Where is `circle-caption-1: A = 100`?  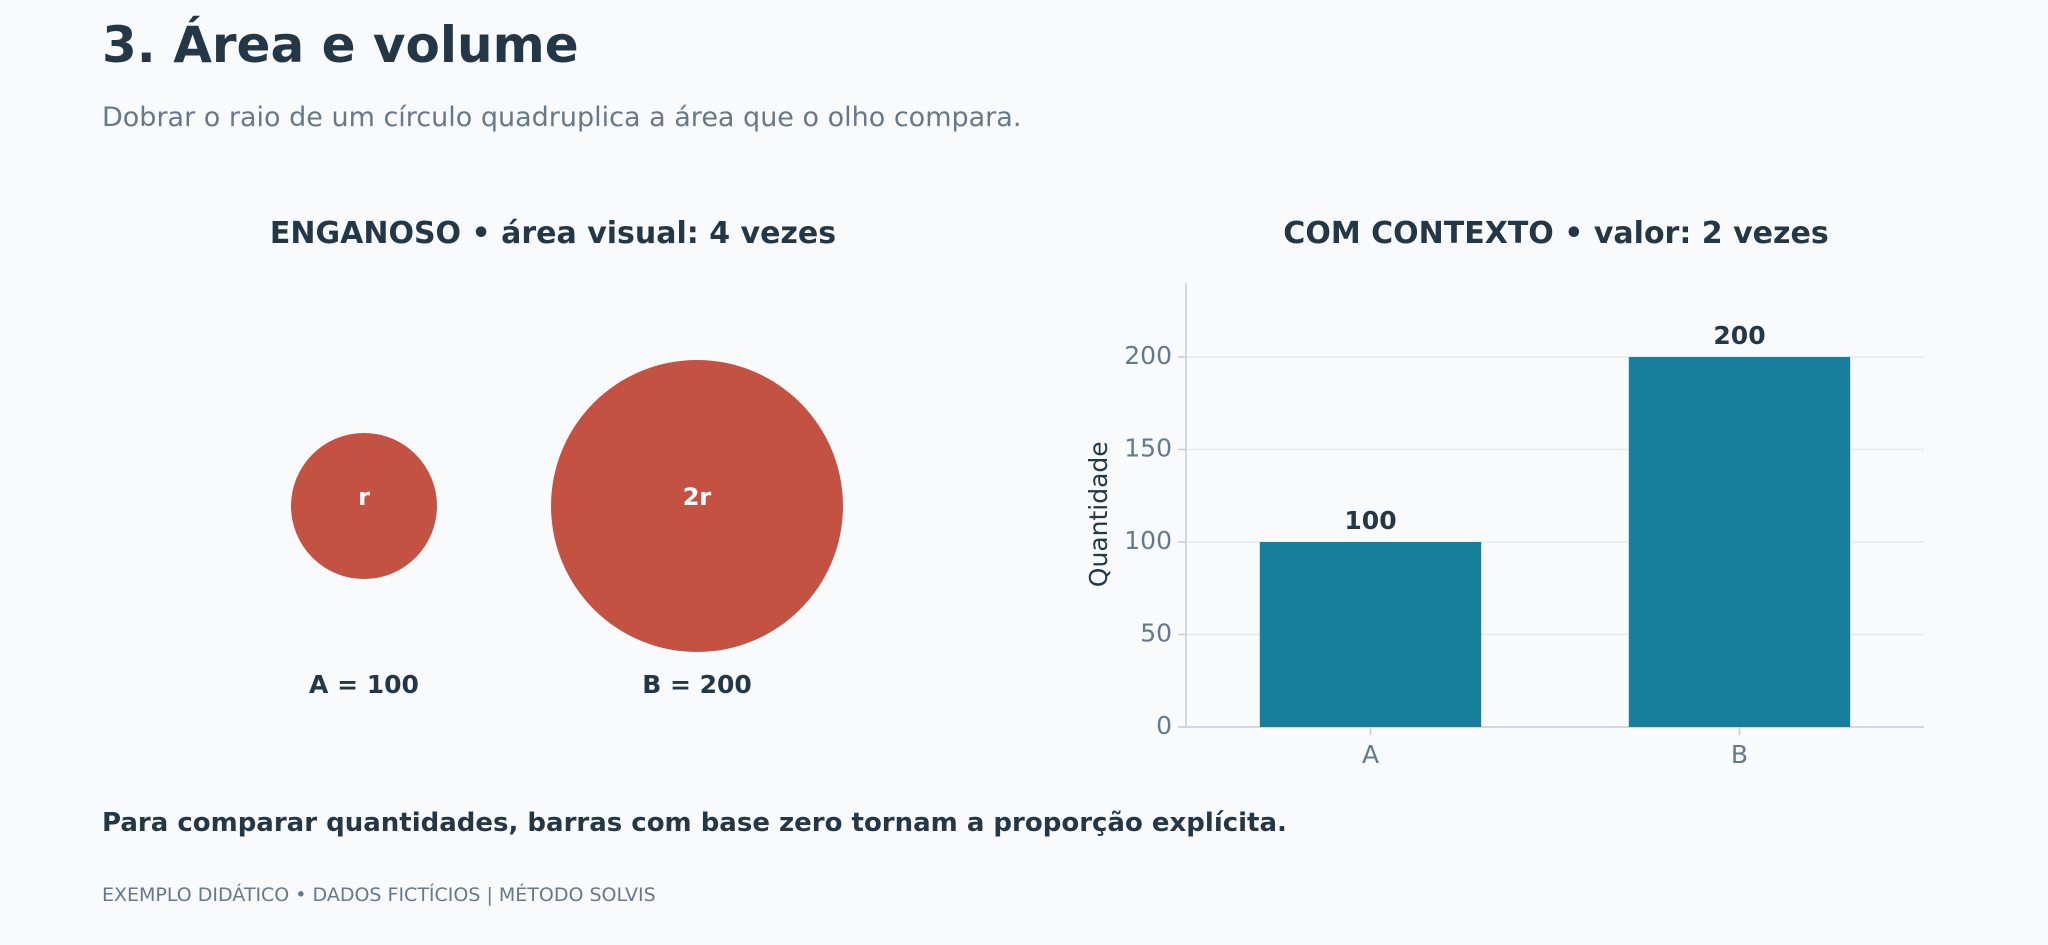 circle-caption-1: A = 100 is located at coordinates (364, 684).